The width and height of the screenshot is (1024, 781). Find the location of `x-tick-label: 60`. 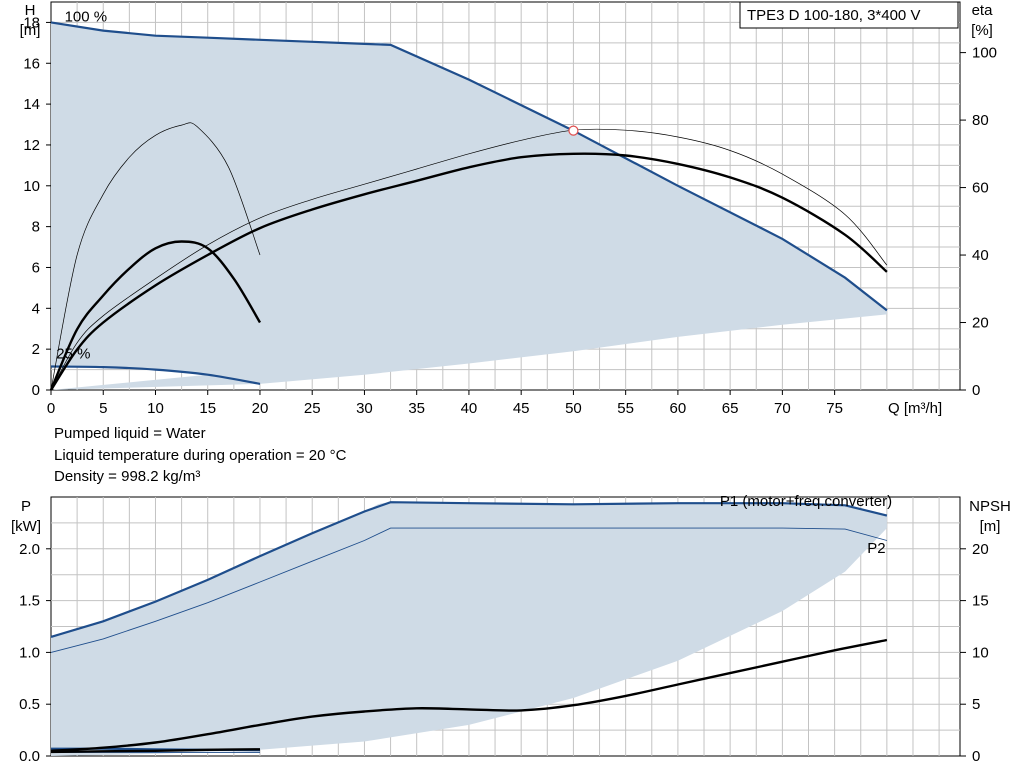

x-tick-label: 60 is located at coordinates (678, 408).